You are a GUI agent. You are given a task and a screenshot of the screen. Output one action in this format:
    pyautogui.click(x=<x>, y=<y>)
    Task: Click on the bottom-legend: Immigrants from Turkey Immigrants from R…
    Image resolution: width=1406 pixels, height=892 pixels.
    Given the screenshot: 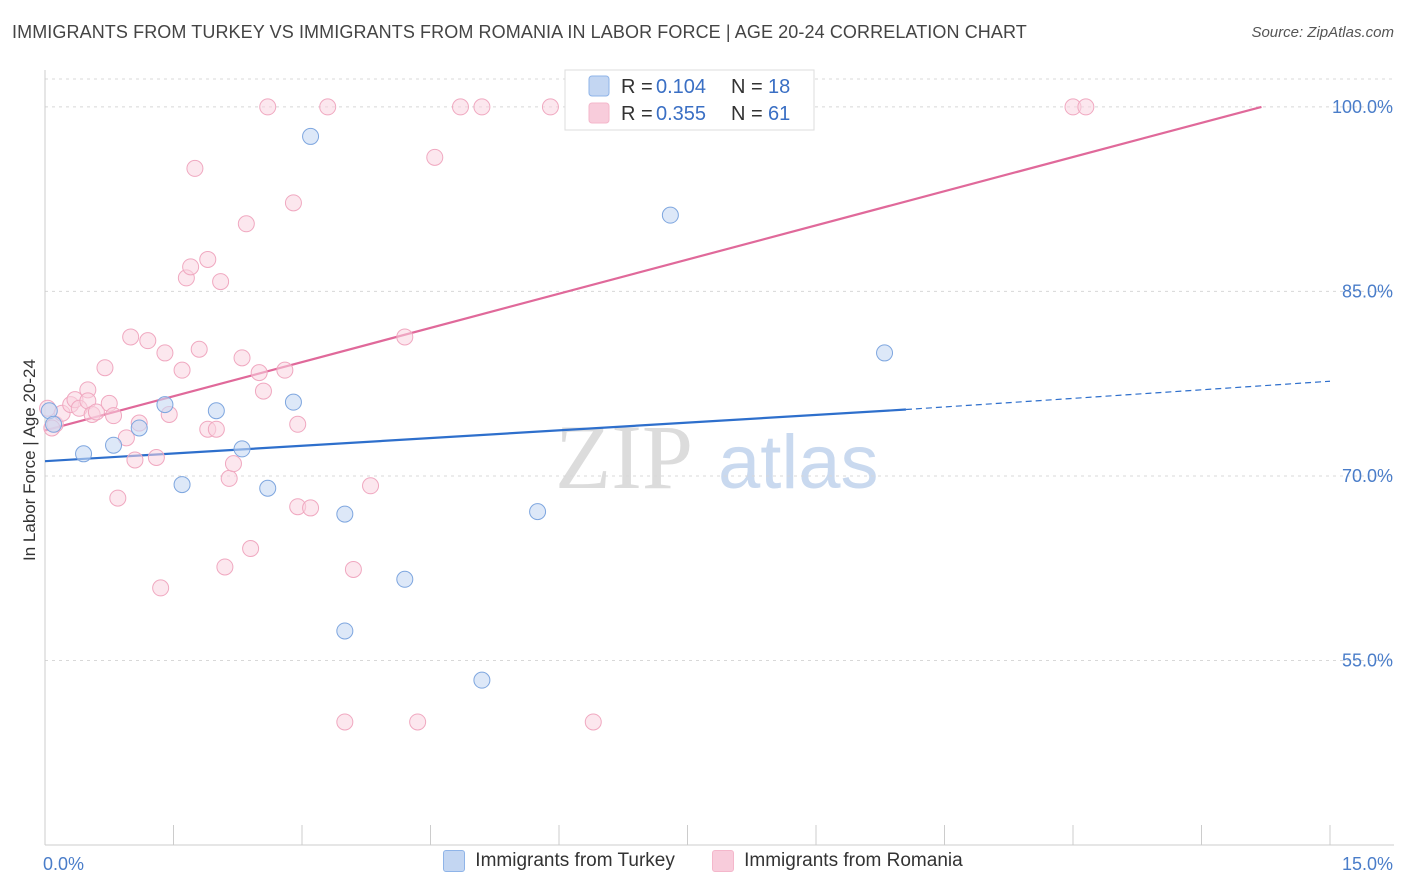 What is the action you would take?
    pyautogui.click(x=703, y=864)
    